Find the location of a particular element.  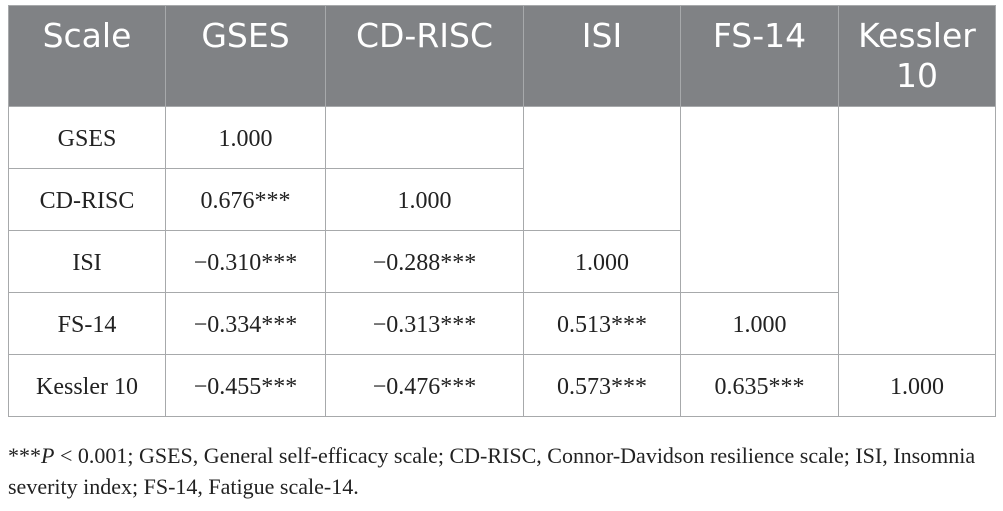

header-cell: Kessler 10 is located at coordinates (917, 56).